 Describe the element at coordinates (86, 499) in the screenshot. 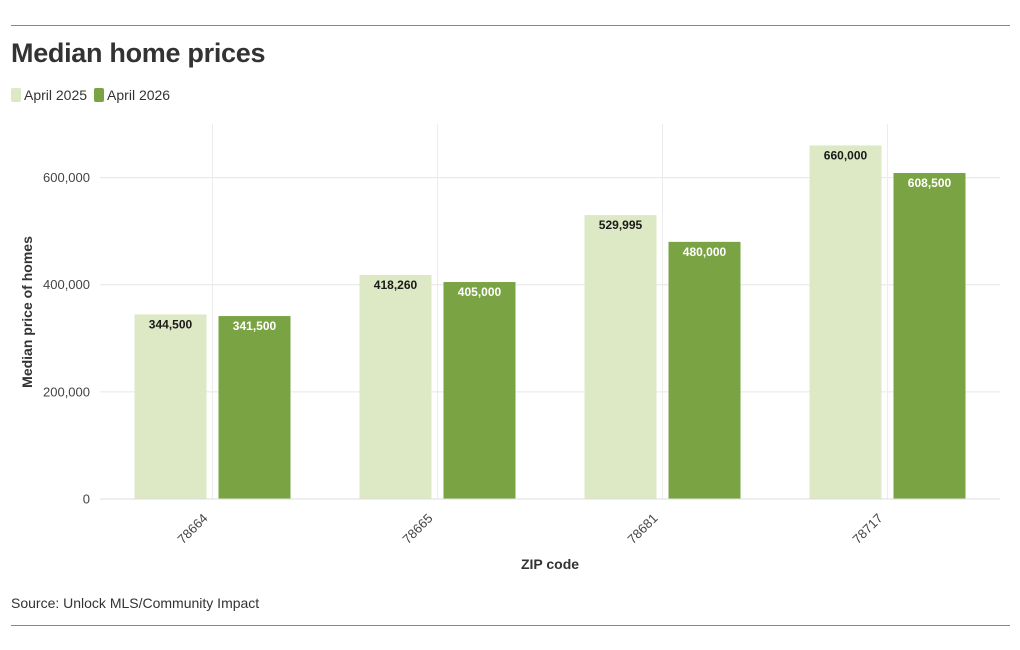

I see `y-tick-label: 0` at that location.